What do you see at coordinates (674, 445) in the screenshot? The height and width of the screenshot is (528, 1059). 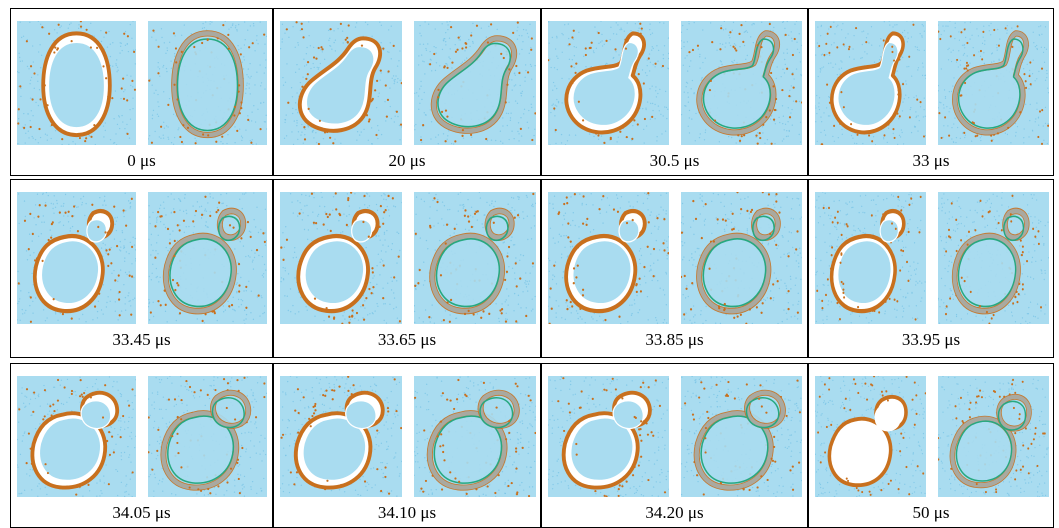 I see `frame-cell: 34.20 μs` at bounding box center [674, 445].